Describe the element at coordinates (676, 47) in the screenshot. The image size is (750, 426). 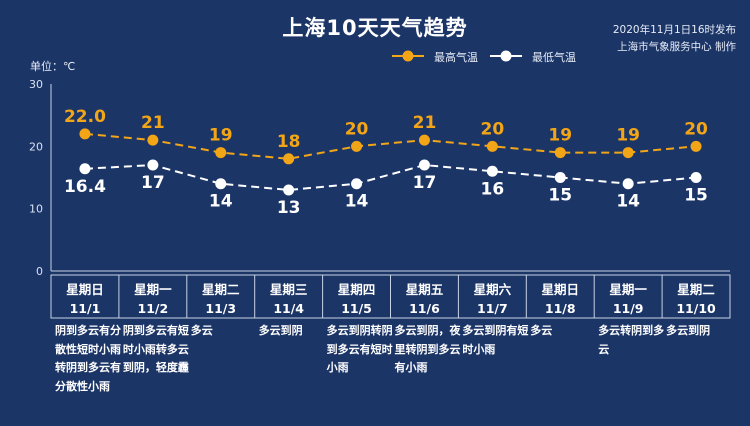
I see `publisher: 上海市气象服务中心 制作` at that location.